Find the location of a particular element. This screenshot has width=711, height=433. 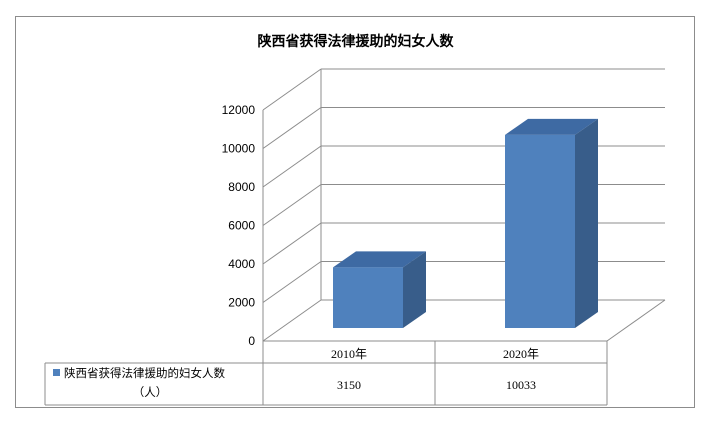

y-tick-label-4000: 4000 is located at coordinates (241, 264).